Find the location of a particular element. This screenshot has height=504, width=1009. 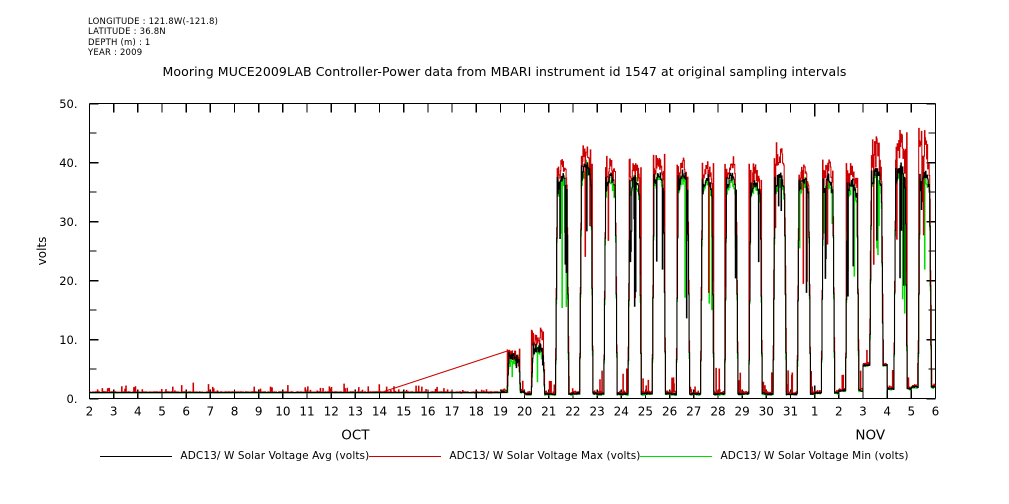

x-axis-tick-label: 29 is located at coordinates (741, 412).